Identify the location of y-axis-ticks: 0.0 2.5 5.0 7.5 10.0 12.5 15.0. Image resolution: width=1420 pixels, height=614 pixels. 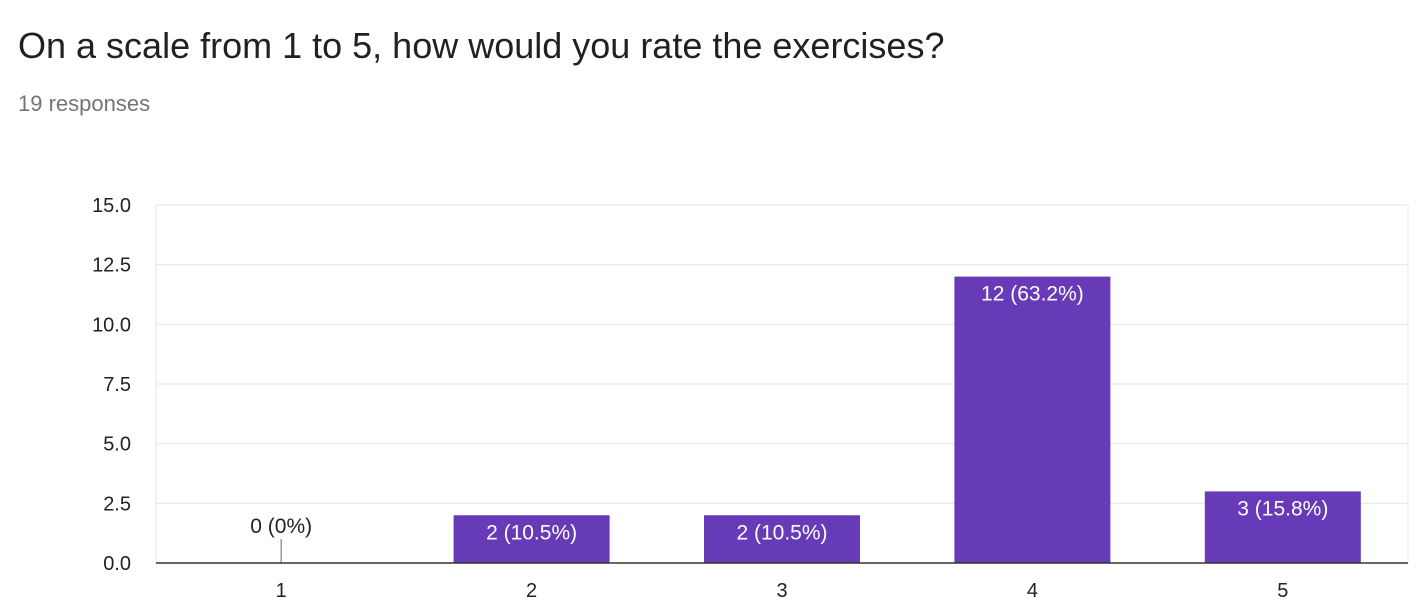
(111, 385).